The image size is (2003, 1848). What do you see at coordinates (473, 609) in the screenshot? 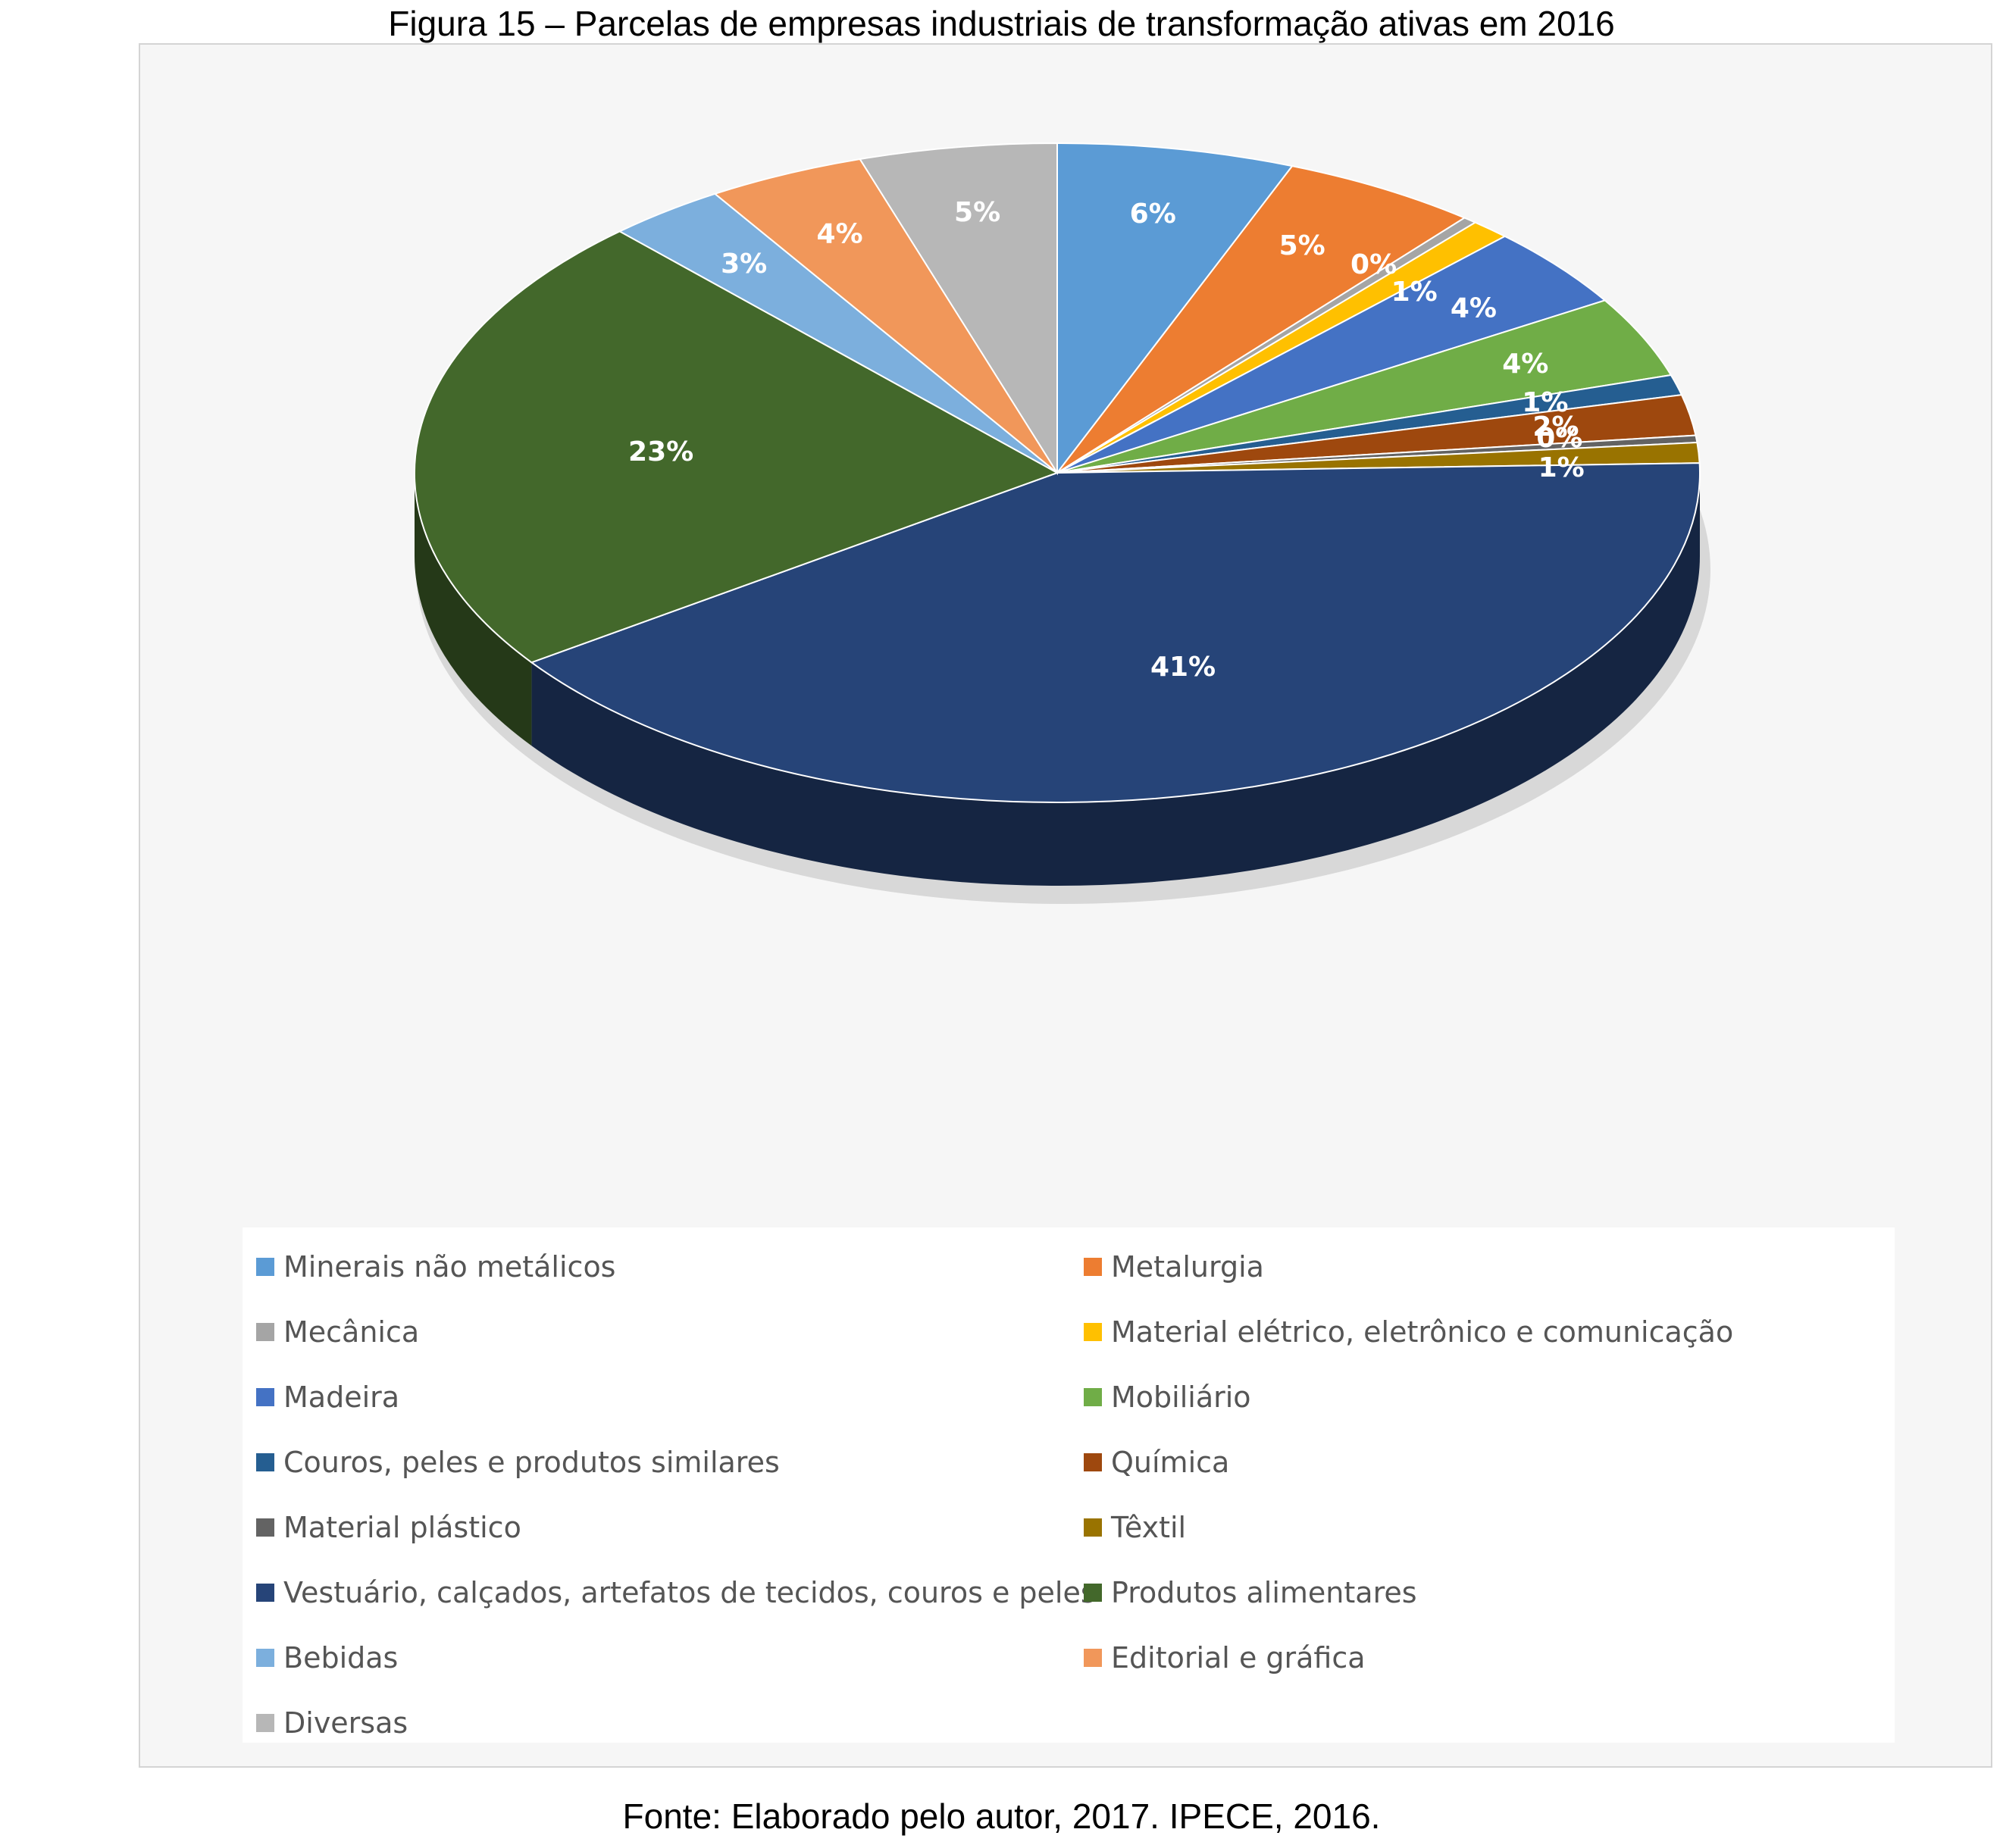
I see `pie-side-produtos-alimentares` at bounding box center [473, 609].